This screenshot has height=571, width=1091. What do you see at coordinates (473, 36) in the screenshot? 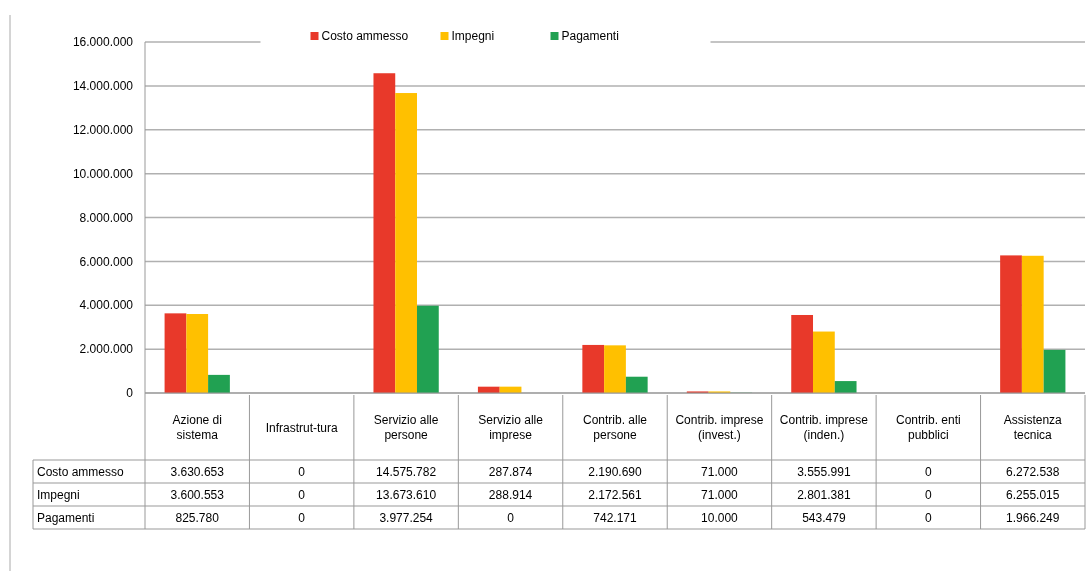
I see `legend-label: Impegni` at bounding box center [473, 36].